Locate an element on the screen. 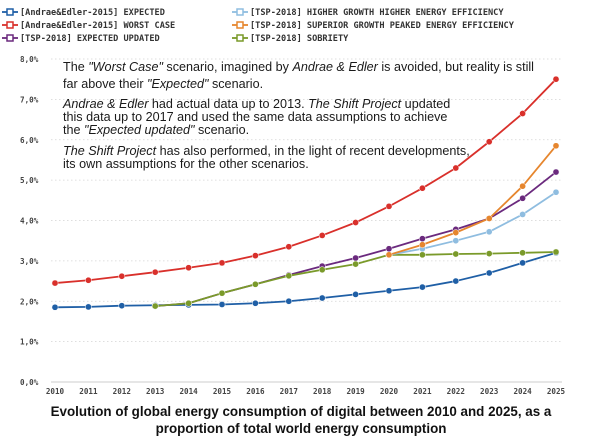 The image size is (602, 438). y-tick-label: 1,0% is located at coordinates (29, 342).